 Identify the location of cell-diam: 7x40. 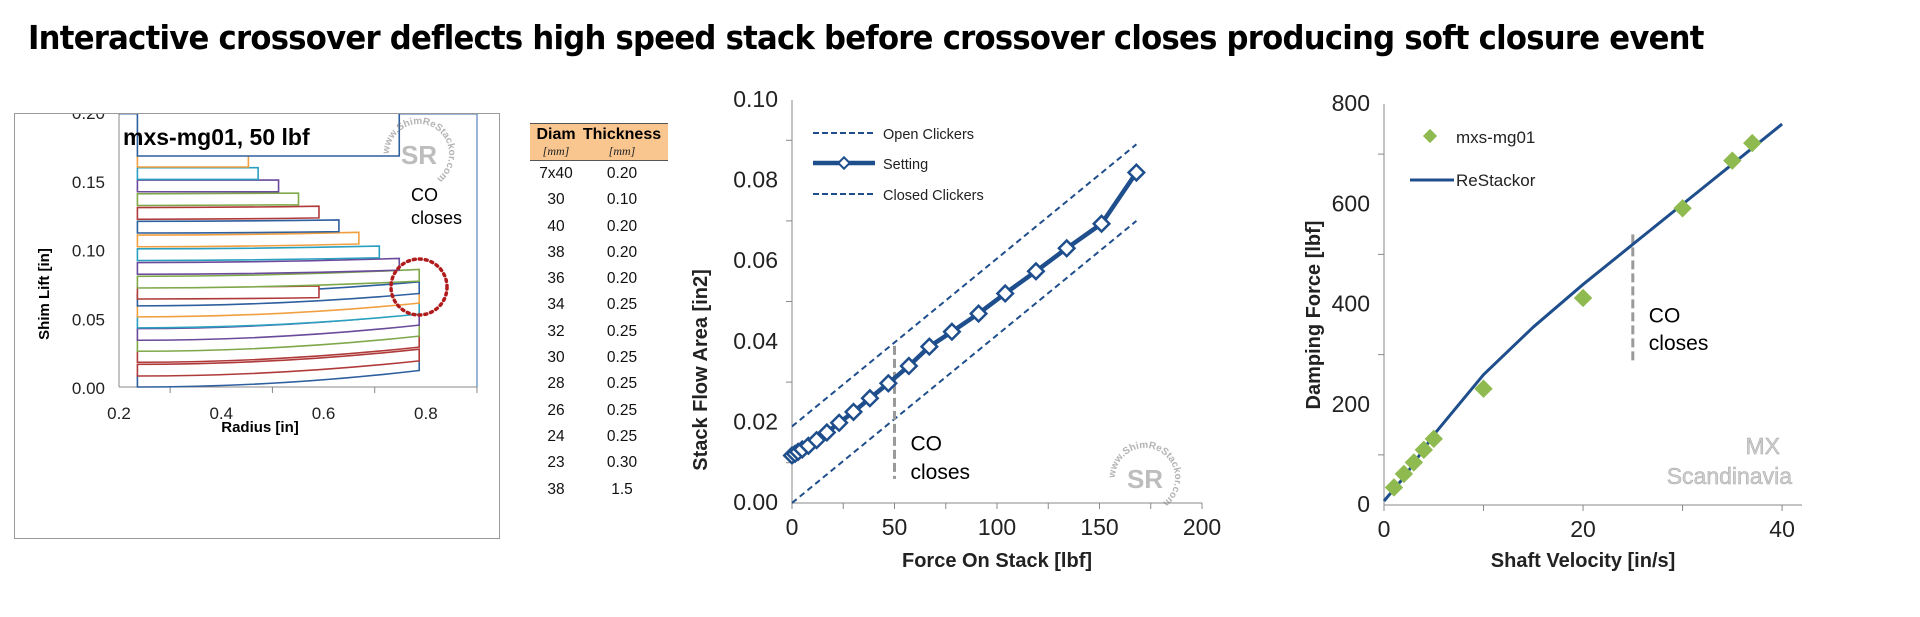
(556, 173).